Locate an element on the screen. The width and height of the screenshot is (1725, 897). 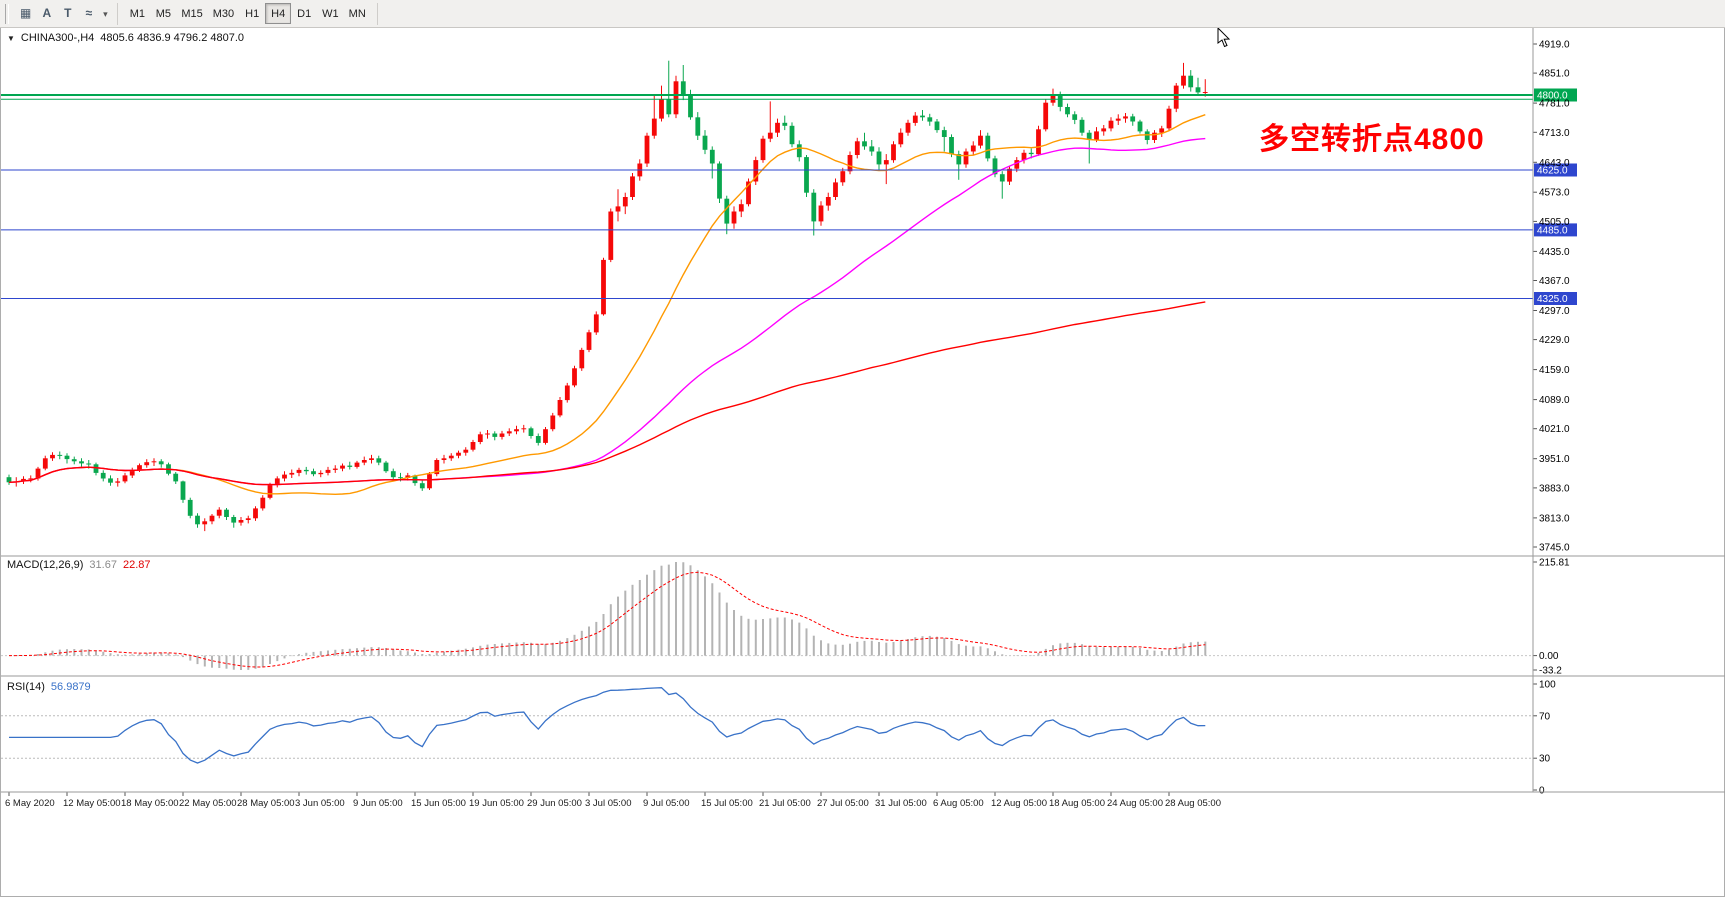
svg-text: 4435.0 is located at coordinates (1554, 252).